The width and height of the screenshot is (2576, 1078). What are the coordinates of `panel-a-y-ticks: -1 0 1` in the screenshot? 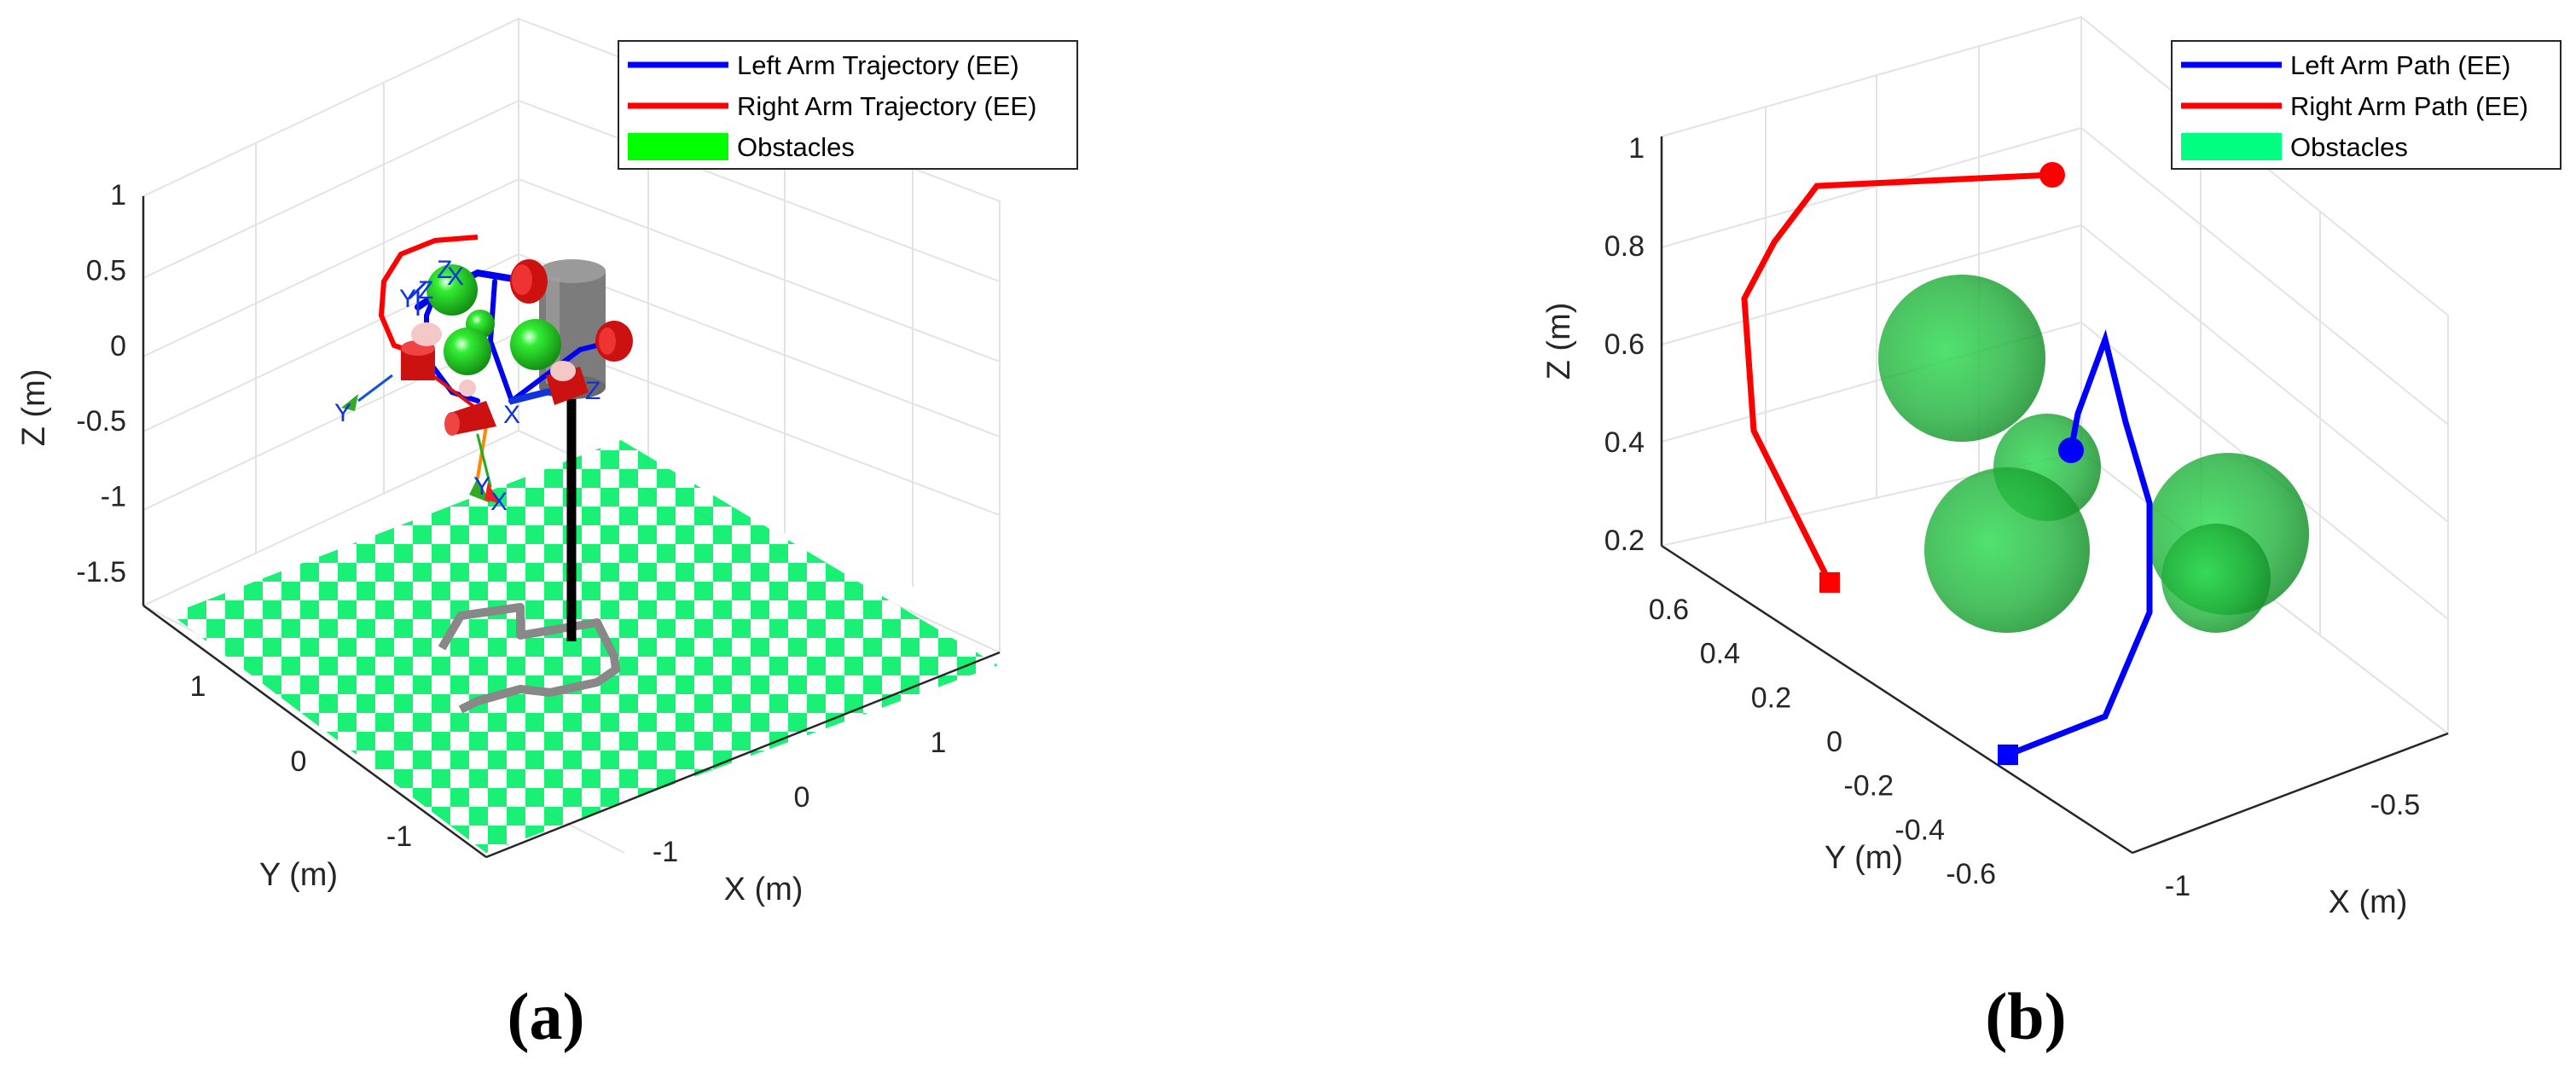 It's located at (301, 761).